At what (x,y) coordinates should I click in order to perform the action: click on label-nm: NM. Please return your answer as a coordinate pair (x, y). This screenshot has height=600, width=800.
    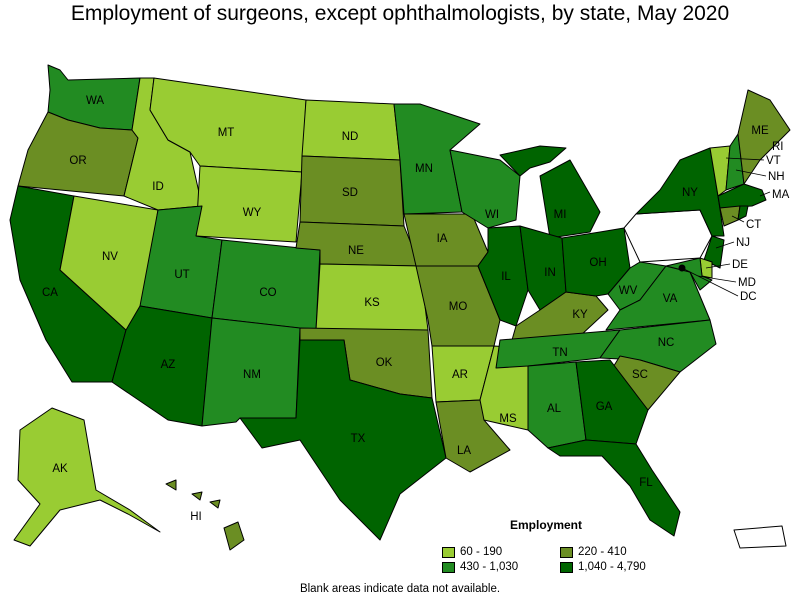
    Looking at the image, I should click on (252, 375).